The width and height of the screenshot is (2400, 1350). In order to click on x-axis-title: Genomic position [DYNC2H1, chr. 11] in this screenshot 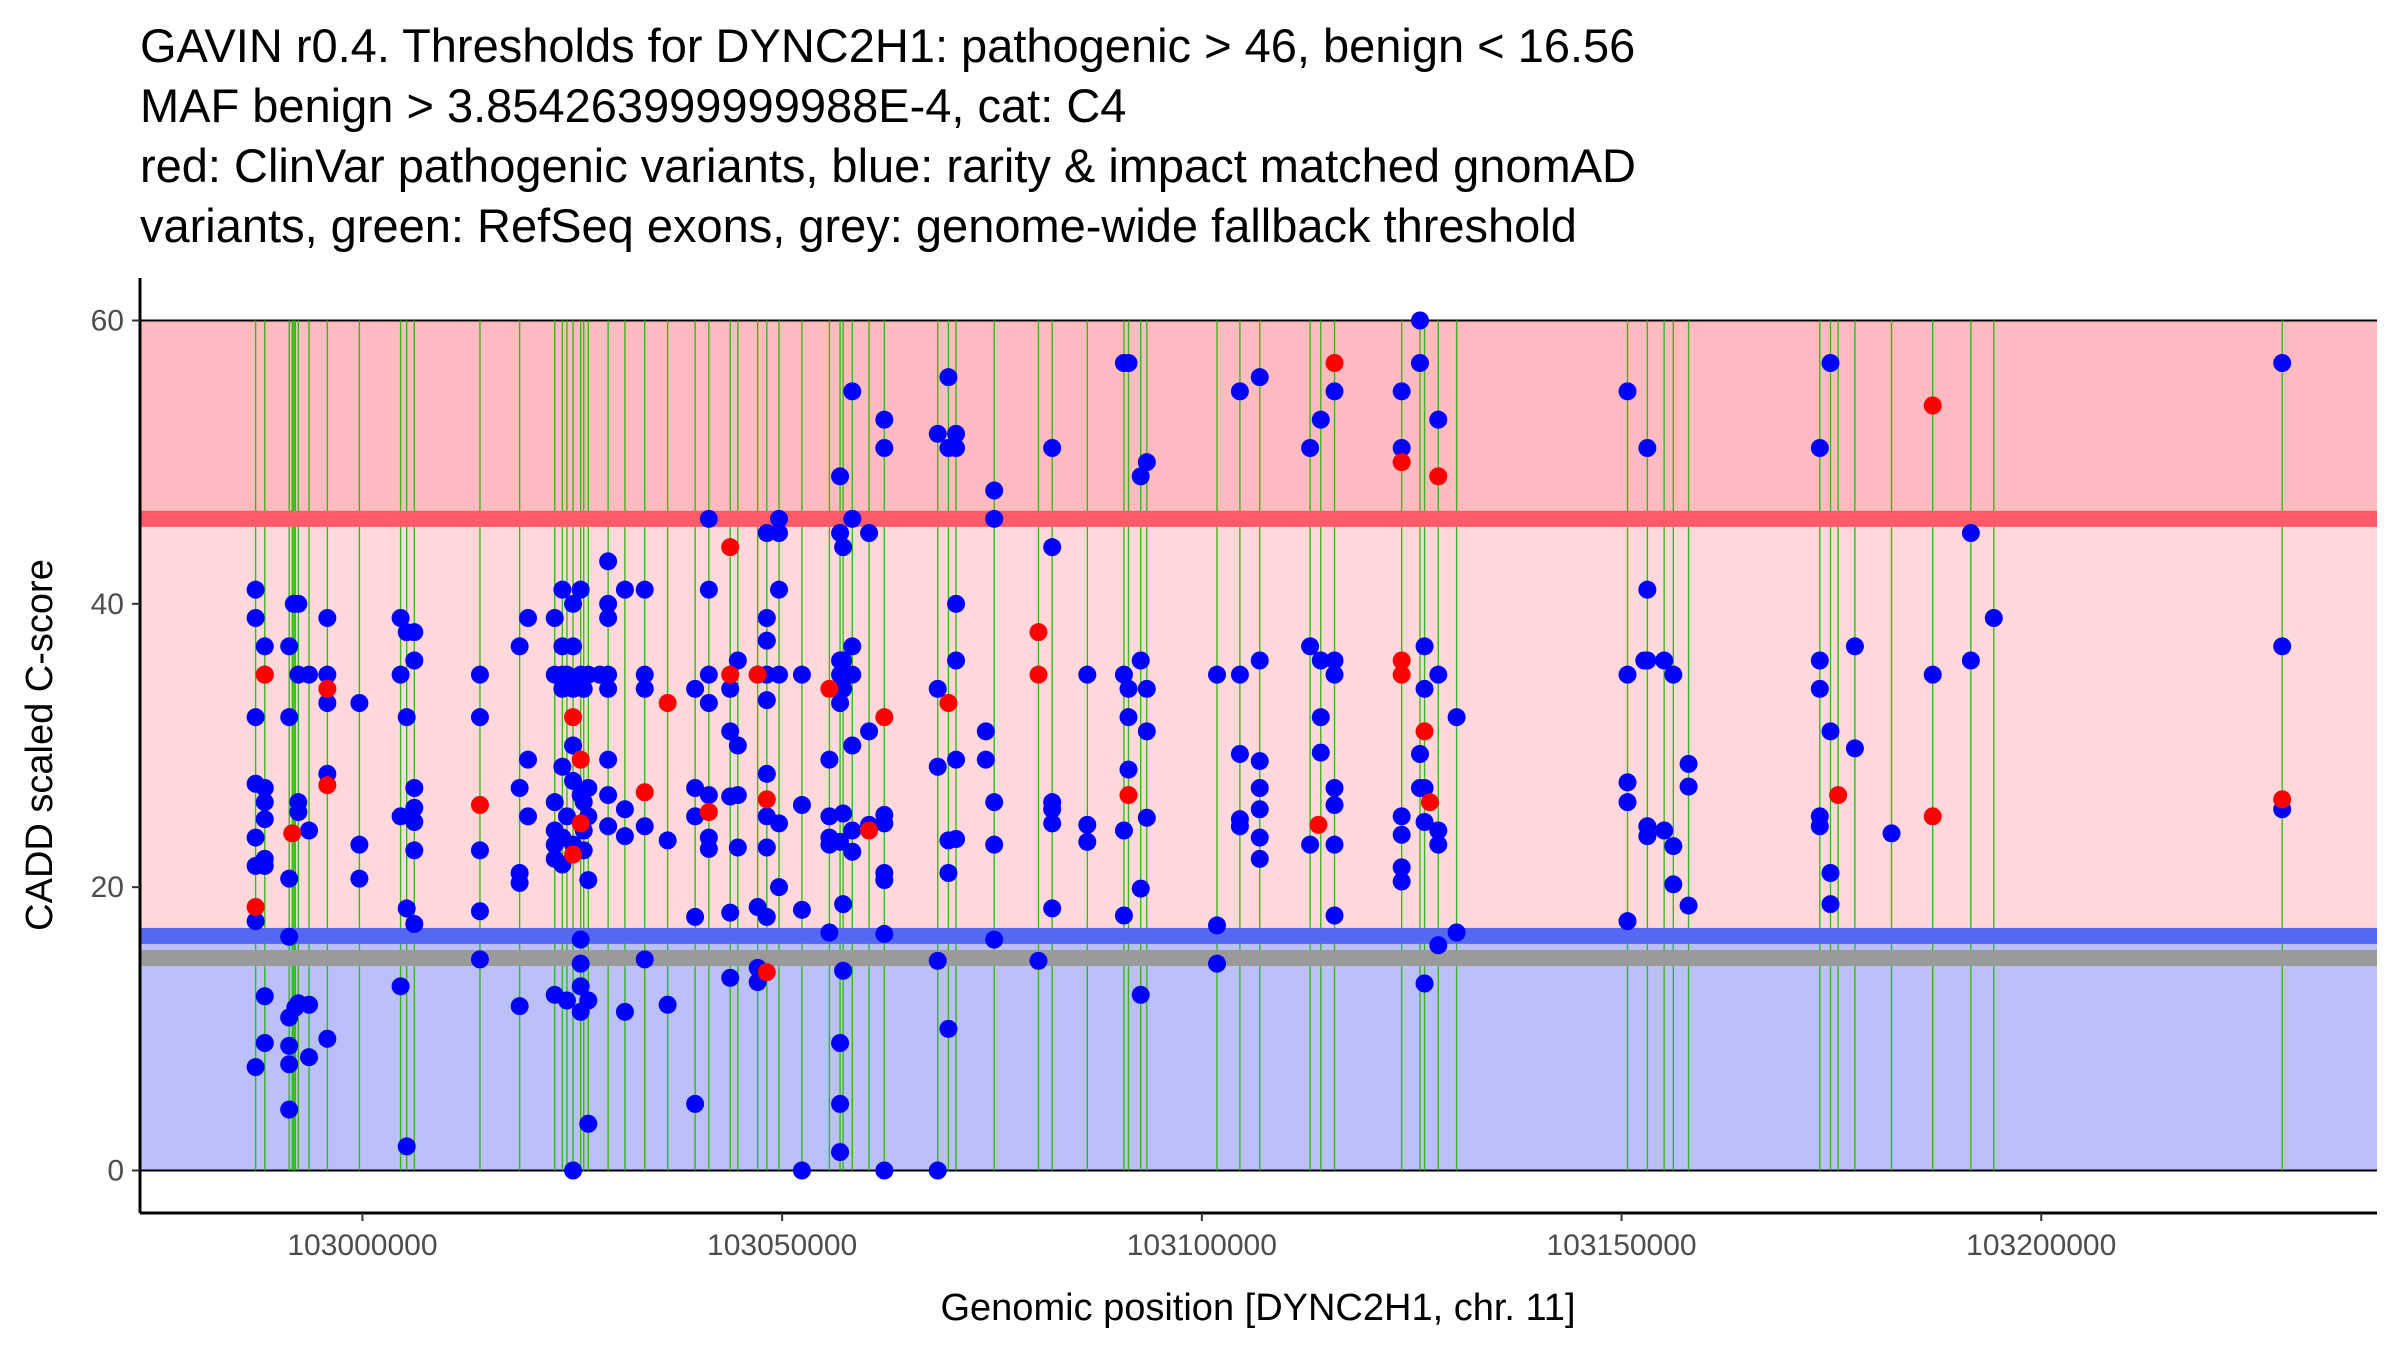, I will do `click(1257, 1308)`.